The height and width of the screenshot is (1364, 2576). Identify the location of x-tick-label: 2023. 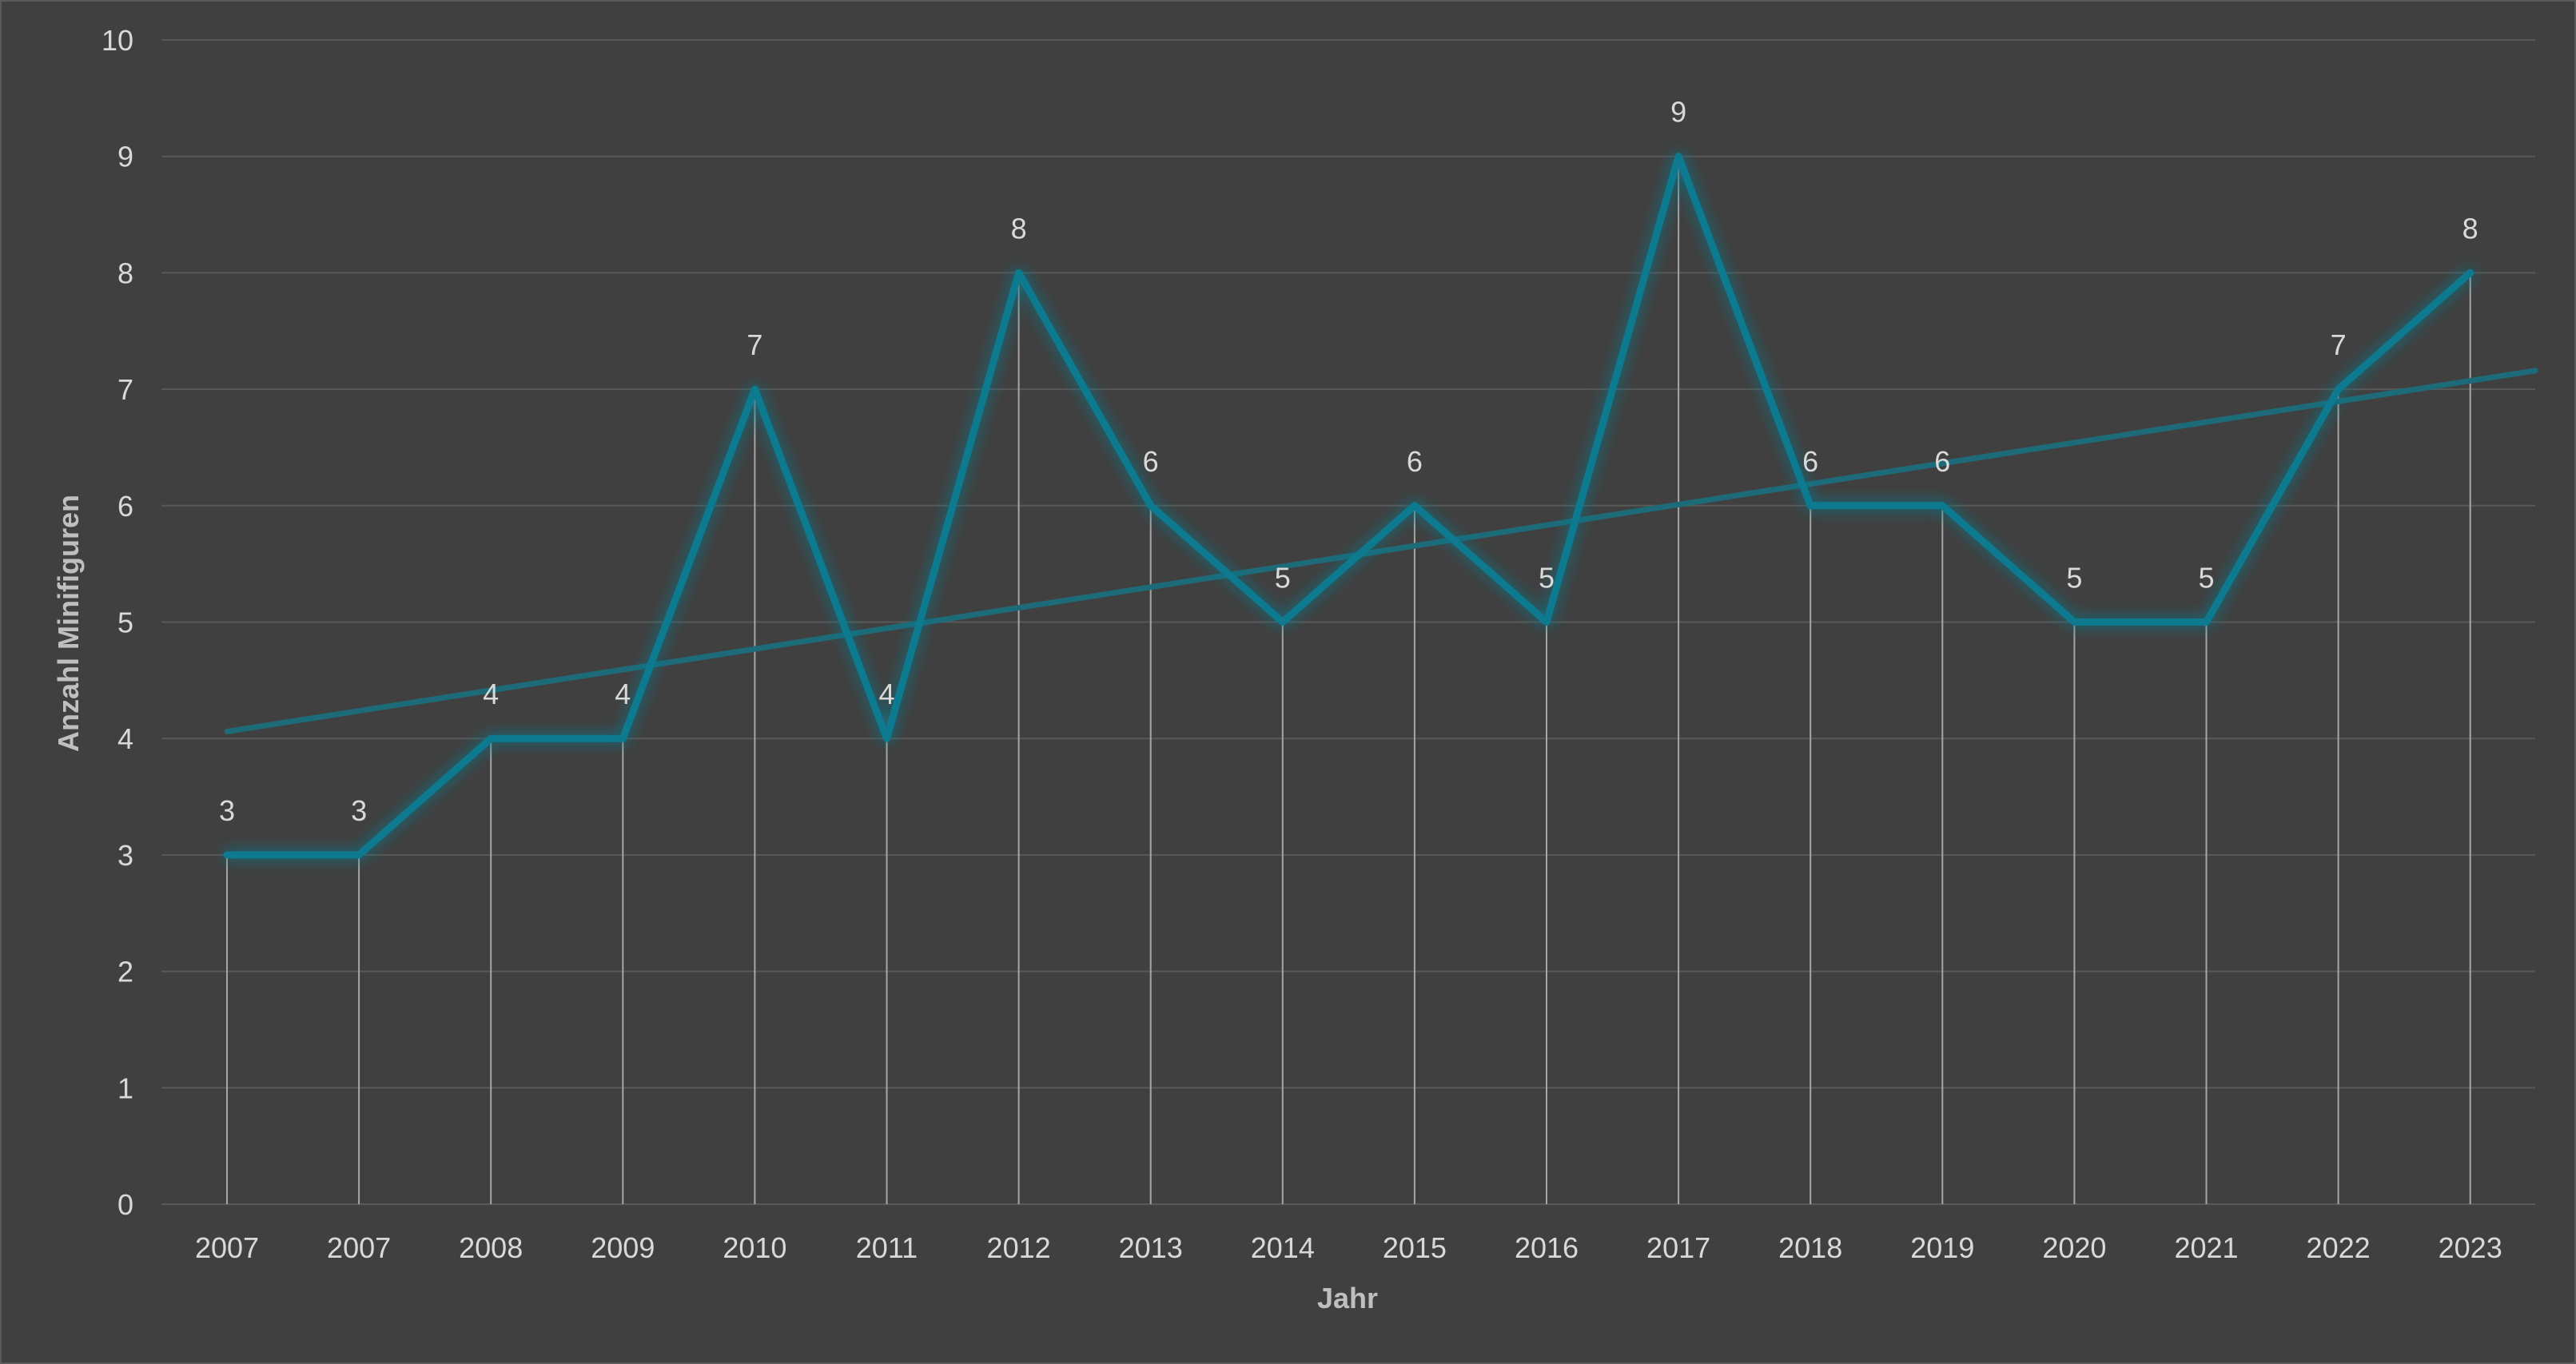
(2470, 1247).